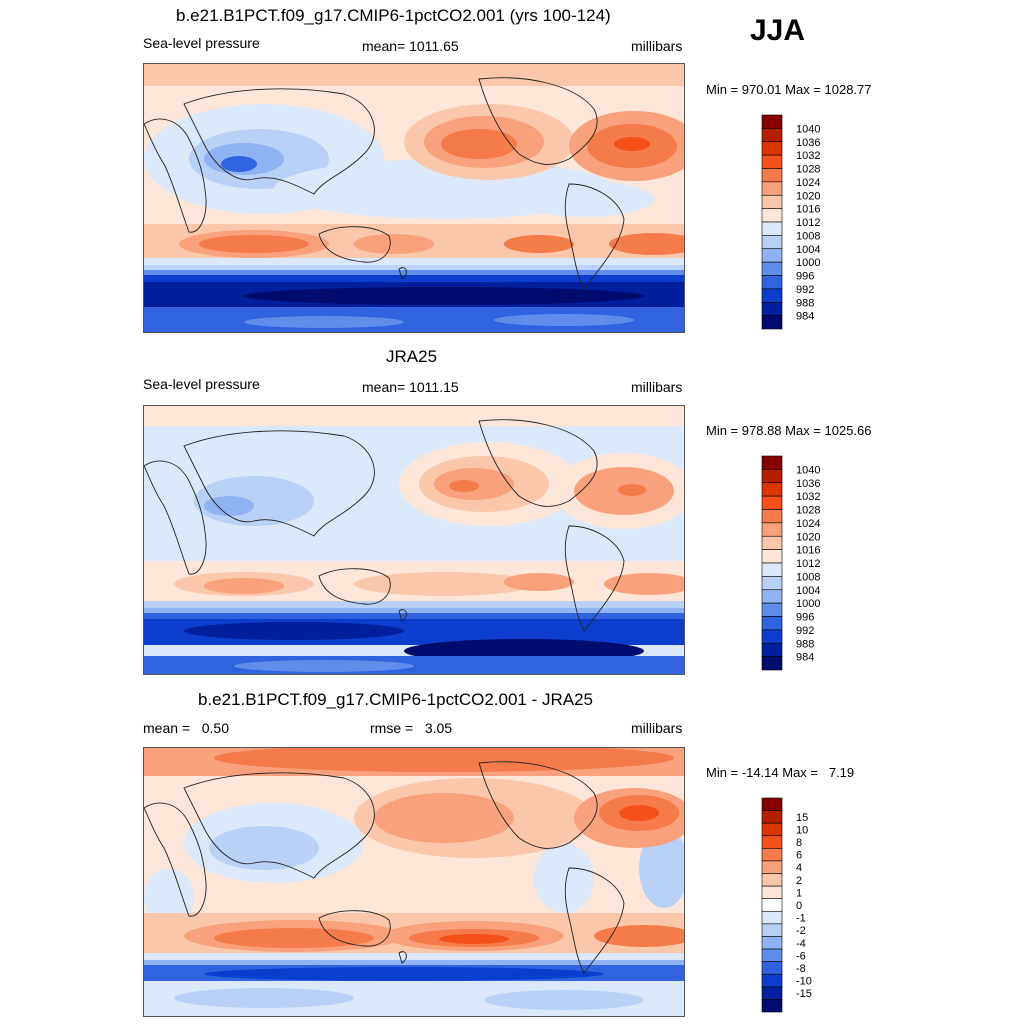  Describe the element at coordinates (657, 728) in the screenshot. I see `panel-3-units-label: millibars` at that location.